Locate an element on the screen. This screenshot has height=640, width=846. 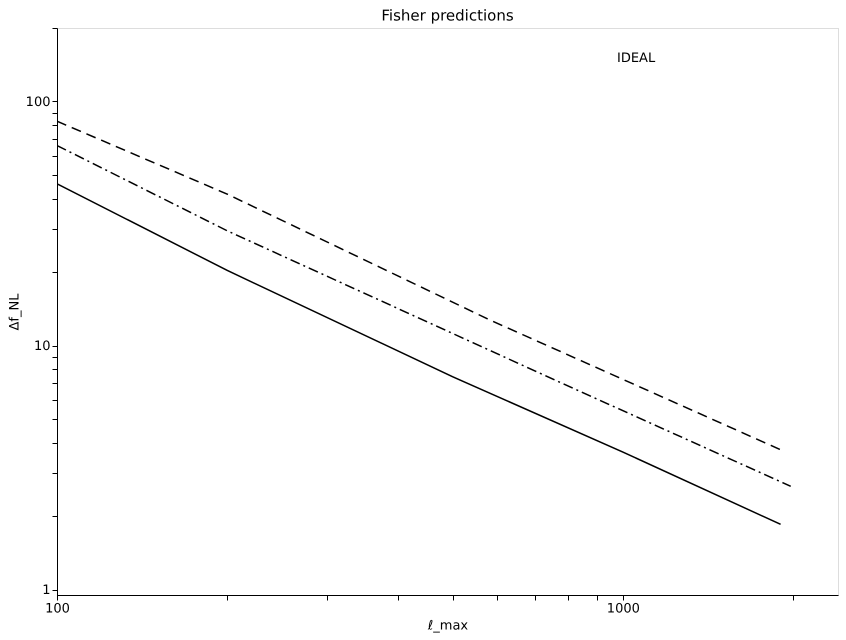
annotation: IDEAL is located at coordinates (636, 58).